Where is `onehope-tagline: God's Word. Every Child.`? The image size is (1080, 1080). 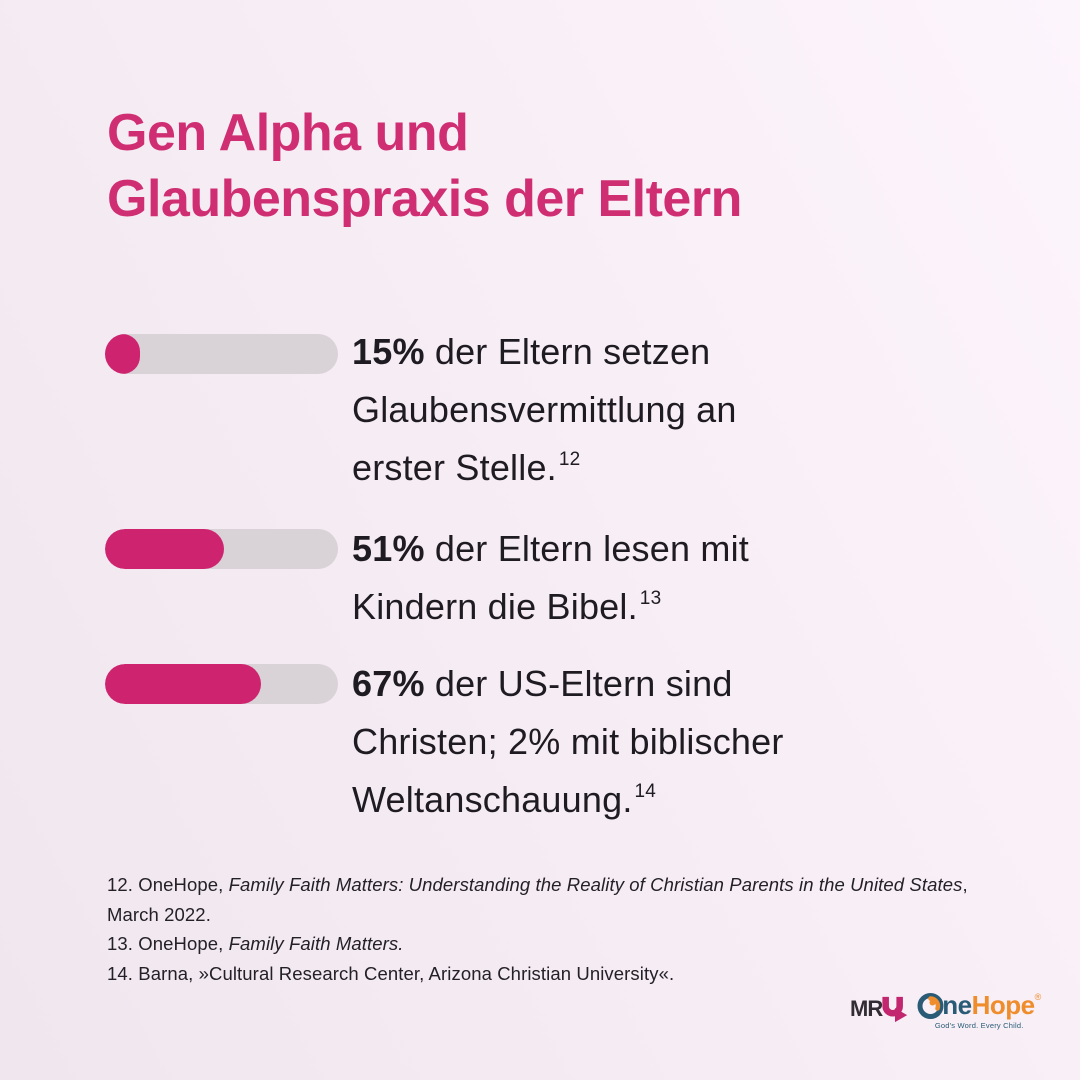
onehope-tagline: God's Word. Every Child. is located at coordinates (979, 1025).